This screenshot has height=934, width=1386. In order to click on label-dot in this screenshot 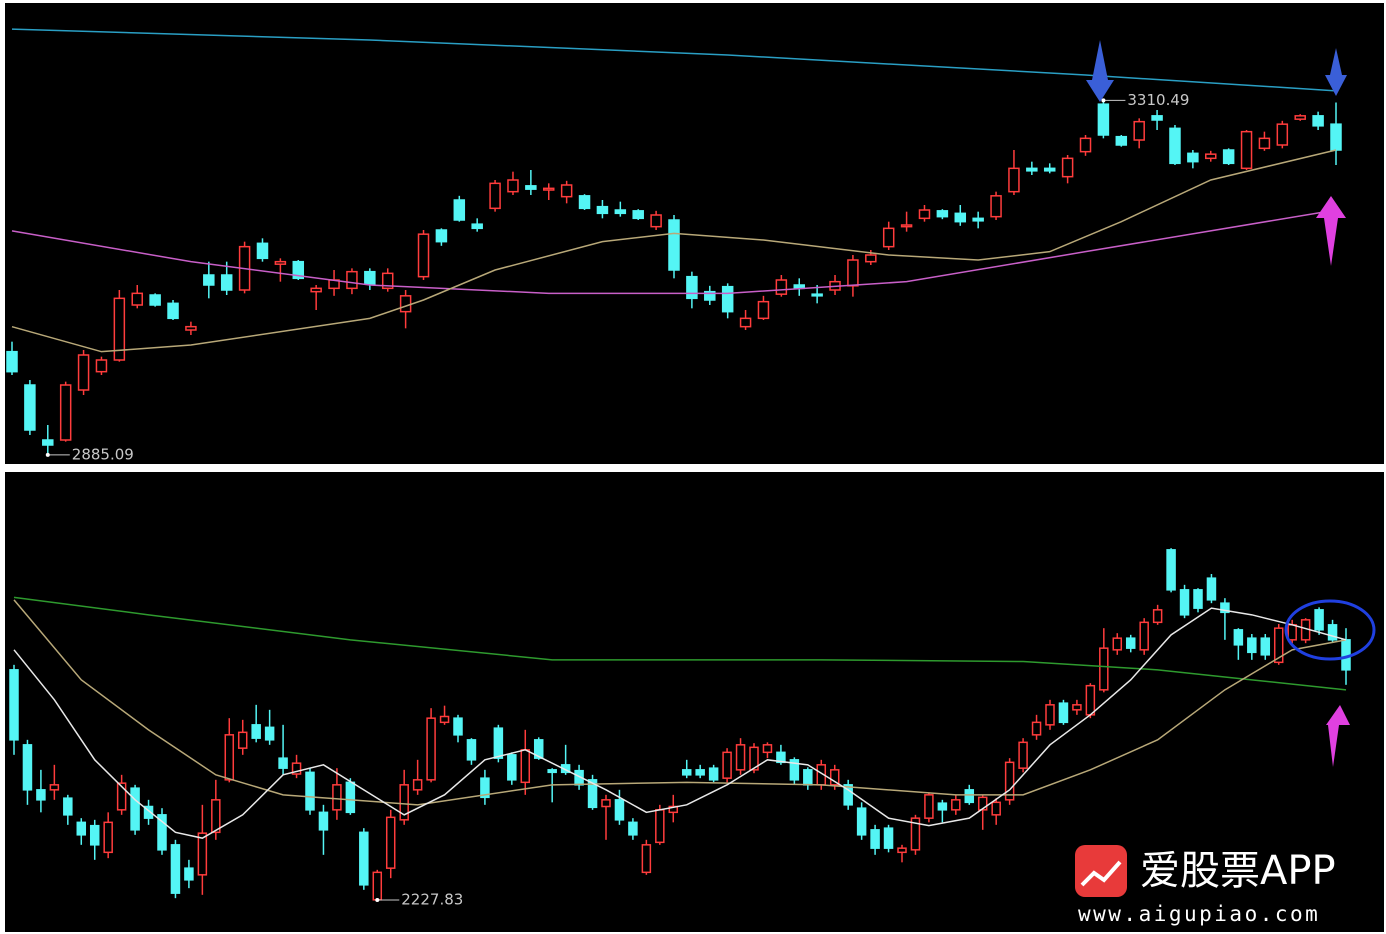, I will do `click(47, 454)`.